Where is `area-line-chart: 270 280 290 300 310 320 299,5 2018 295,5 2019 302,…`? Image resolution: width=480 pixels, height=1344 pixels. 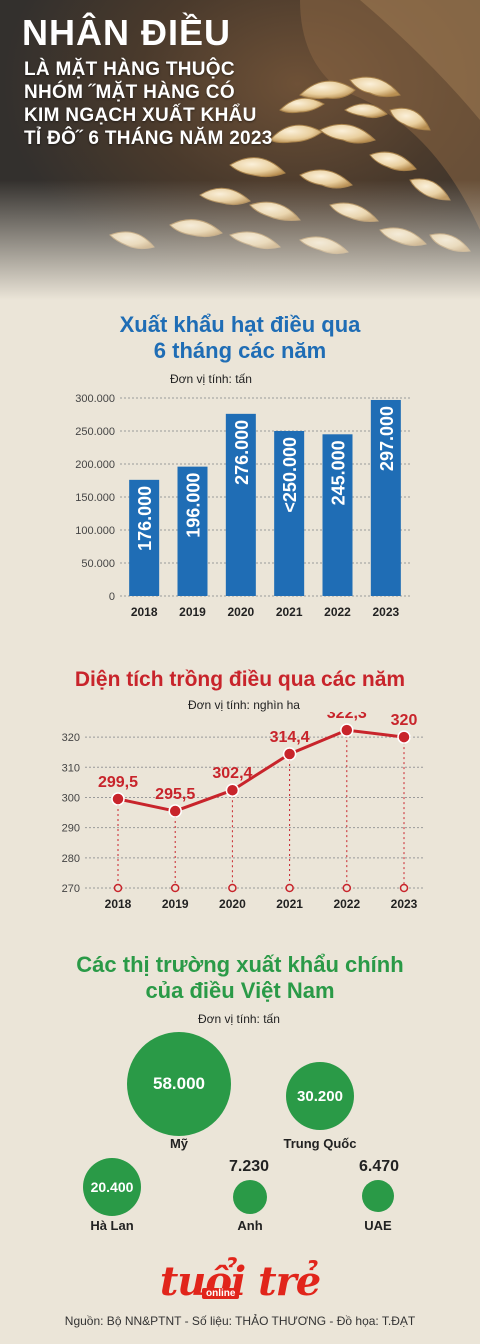
area-line-chart: 270 280 290 300 310 320 299,5 2018 295,5 2019 302,… is located at coordinates (243, 811).